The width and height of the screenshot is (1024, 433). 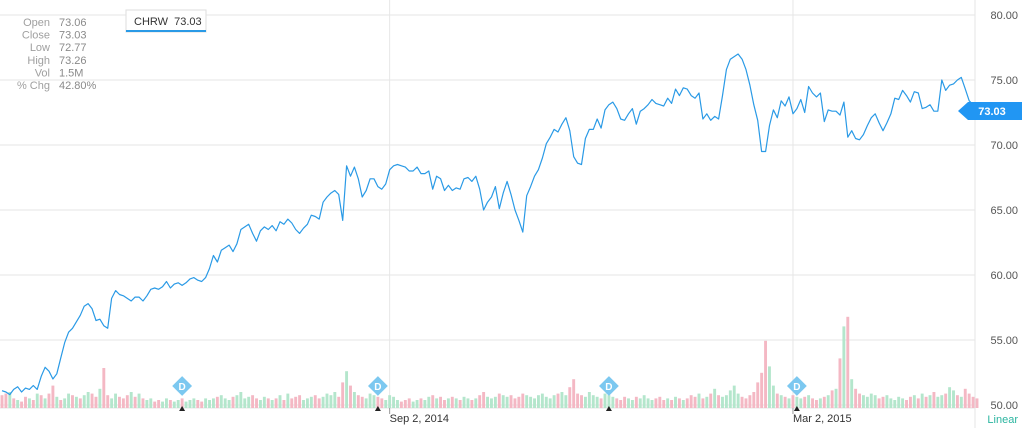 What do you see at coordinates (1004, 81) in the screenshot?
I see `y-tick-label: 75.00` at bounding box center [1004, 81].